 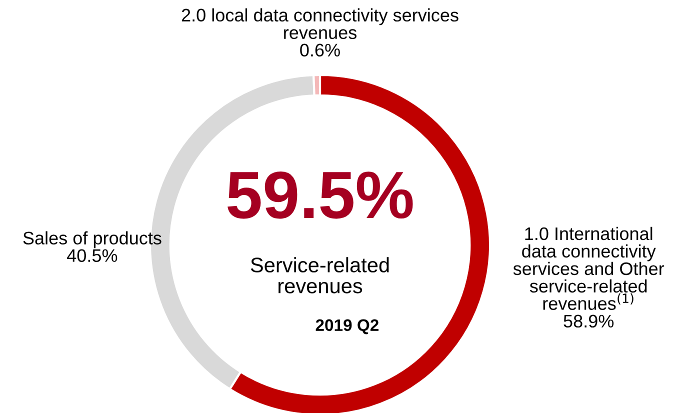 I want to click on text: 59.5%, so click(x=320, y=195).